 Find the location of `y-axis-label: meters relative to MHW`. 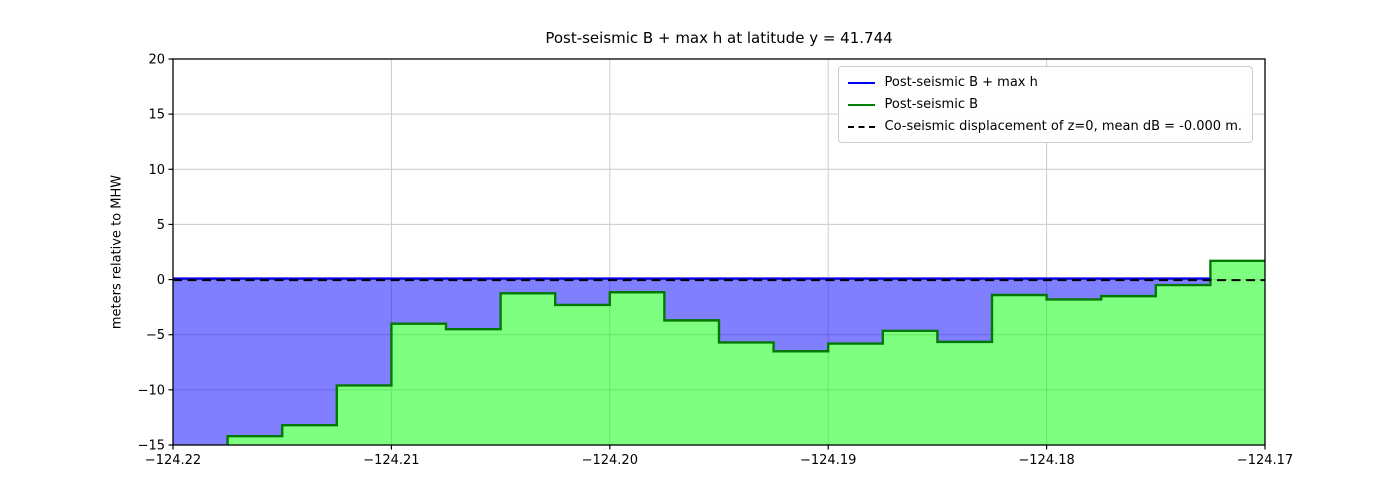

y-axis-label: meters relative to MHW is located at coordinates (117, 252).